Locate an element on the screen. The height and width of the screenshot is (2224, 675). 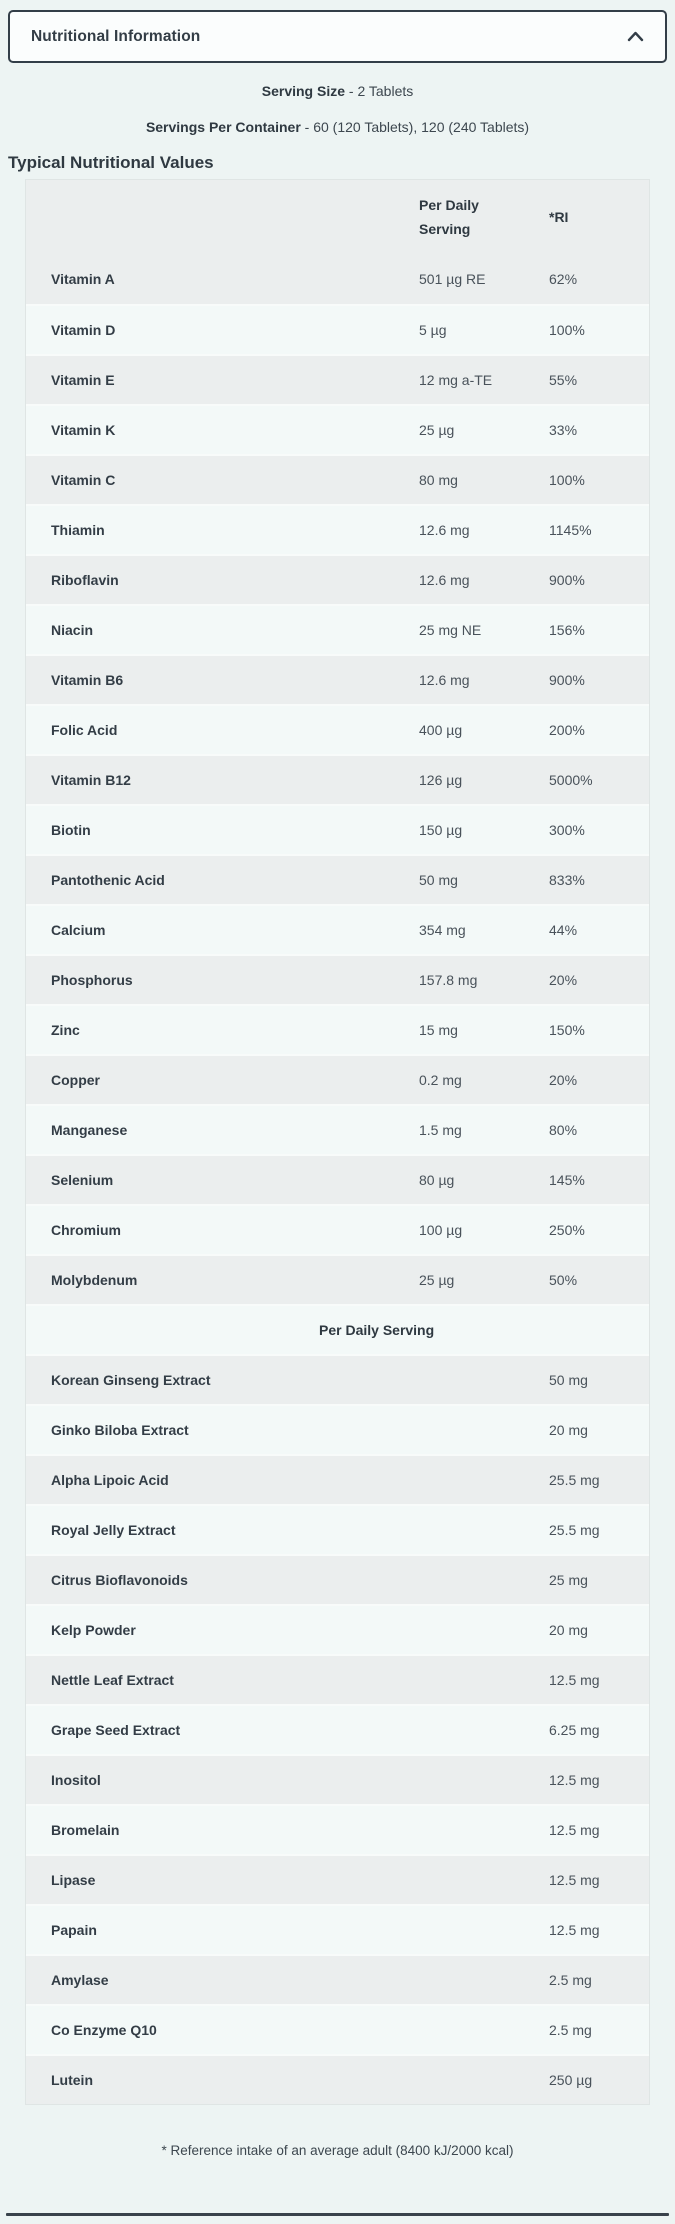
table-row: Citrus Bioflavonoids 25 mg is located at coordinates (337, 1579).